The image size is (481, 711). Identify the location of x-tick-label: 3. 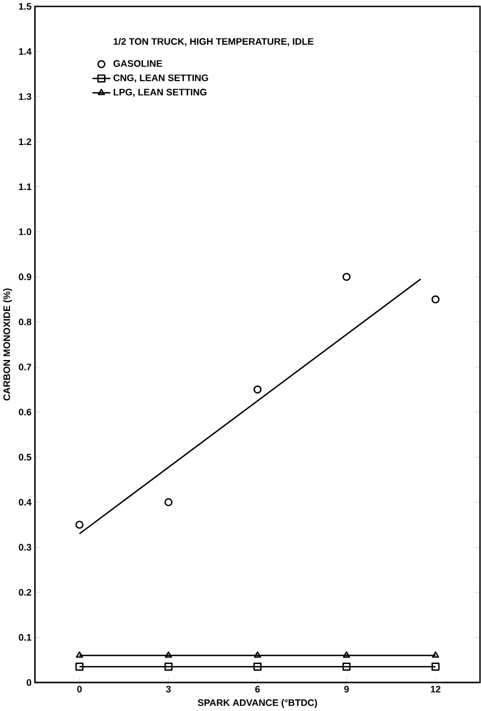
(168, 689).